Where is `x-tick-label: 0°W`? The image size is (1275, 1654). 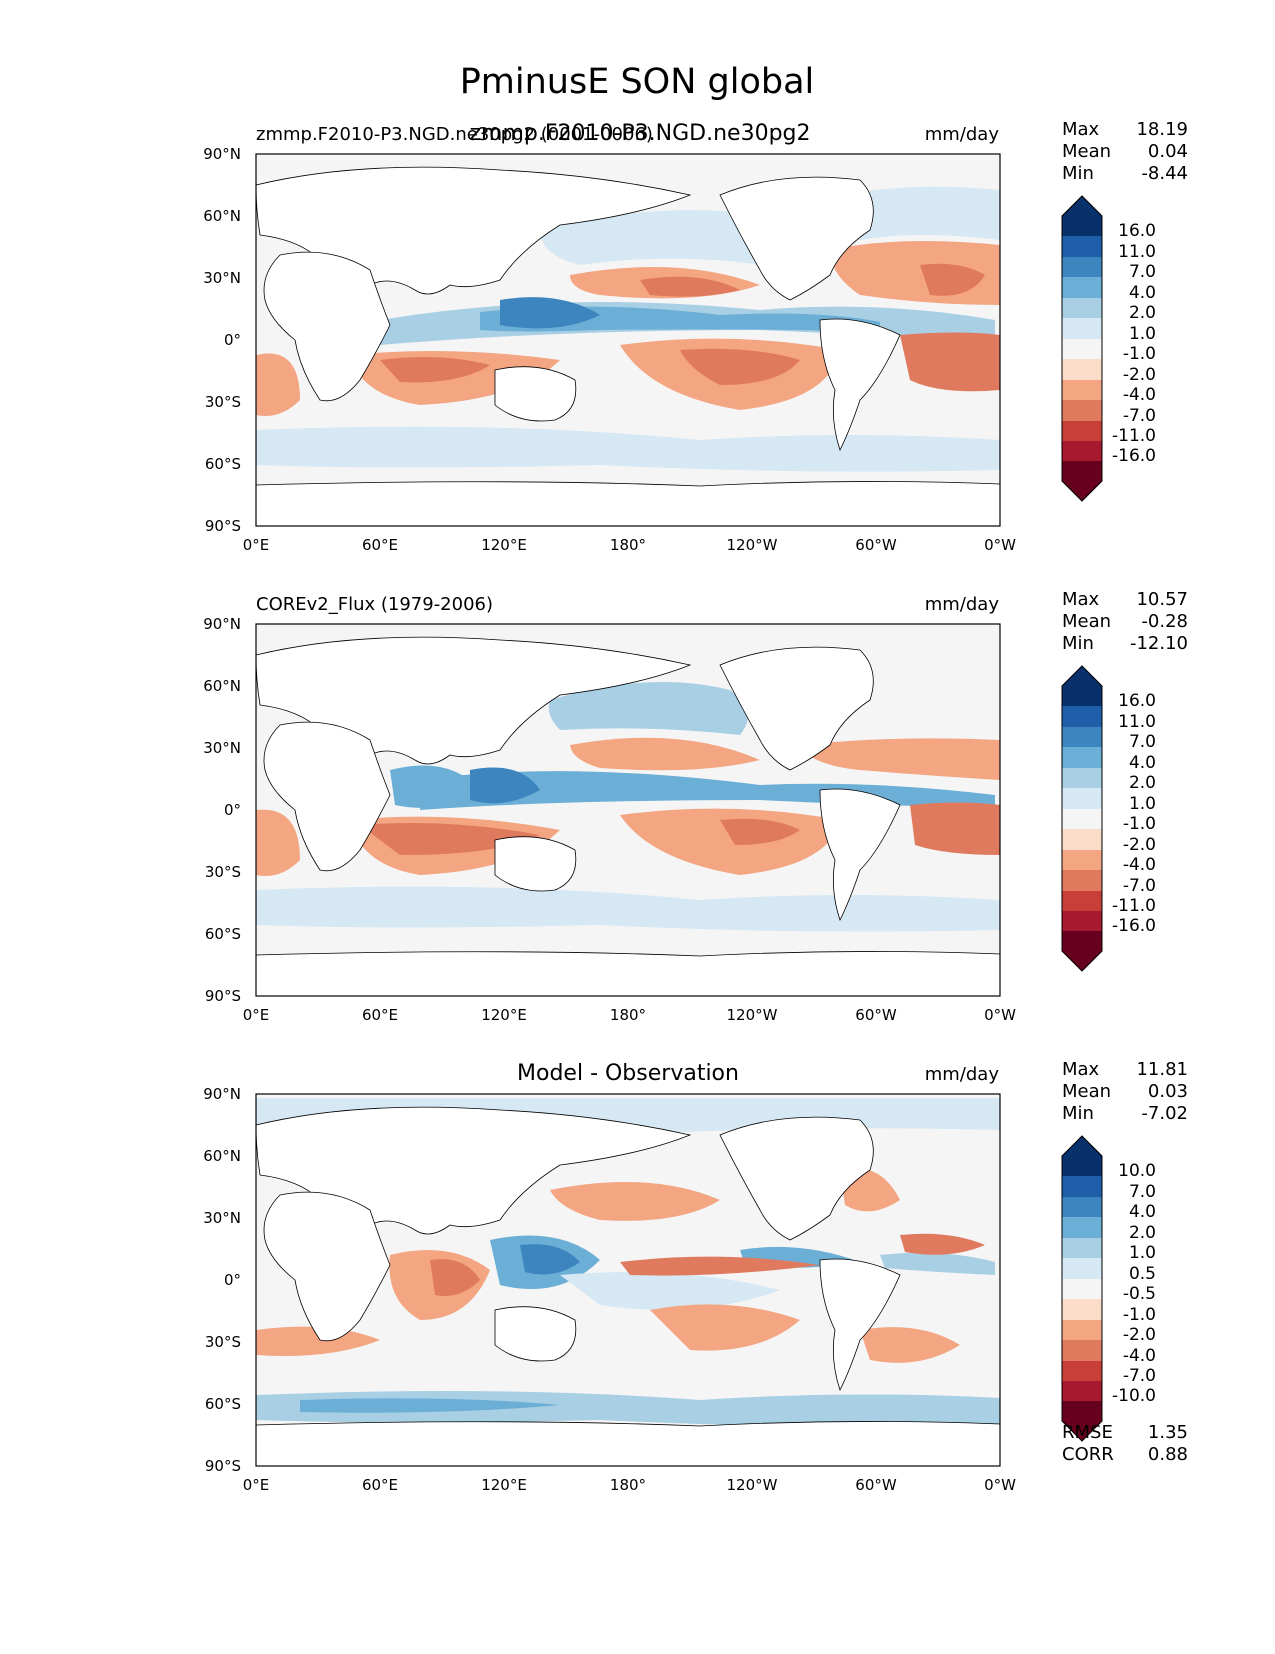 x-tick-label: 0°W is located at coordinates (1000, 545).